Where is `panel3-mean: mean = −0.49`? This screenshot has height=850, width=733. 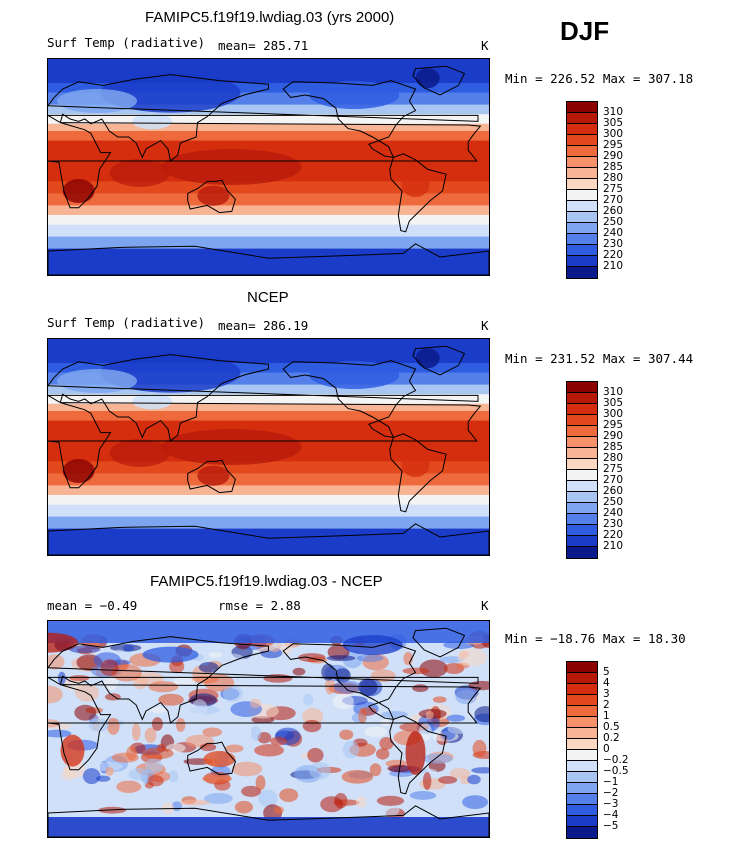 panel3-mean: mean = −0.49 is located at coordinates (92, 605).